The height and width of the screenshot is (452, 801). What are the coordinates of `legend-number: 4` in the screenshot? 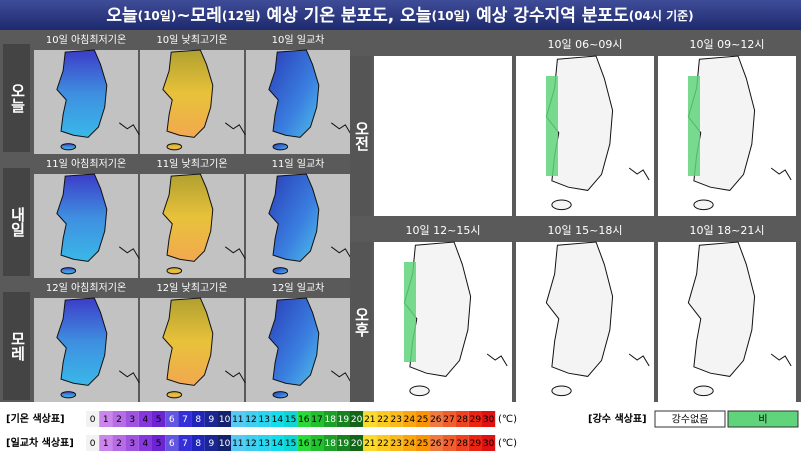 It's located at (146, 444).